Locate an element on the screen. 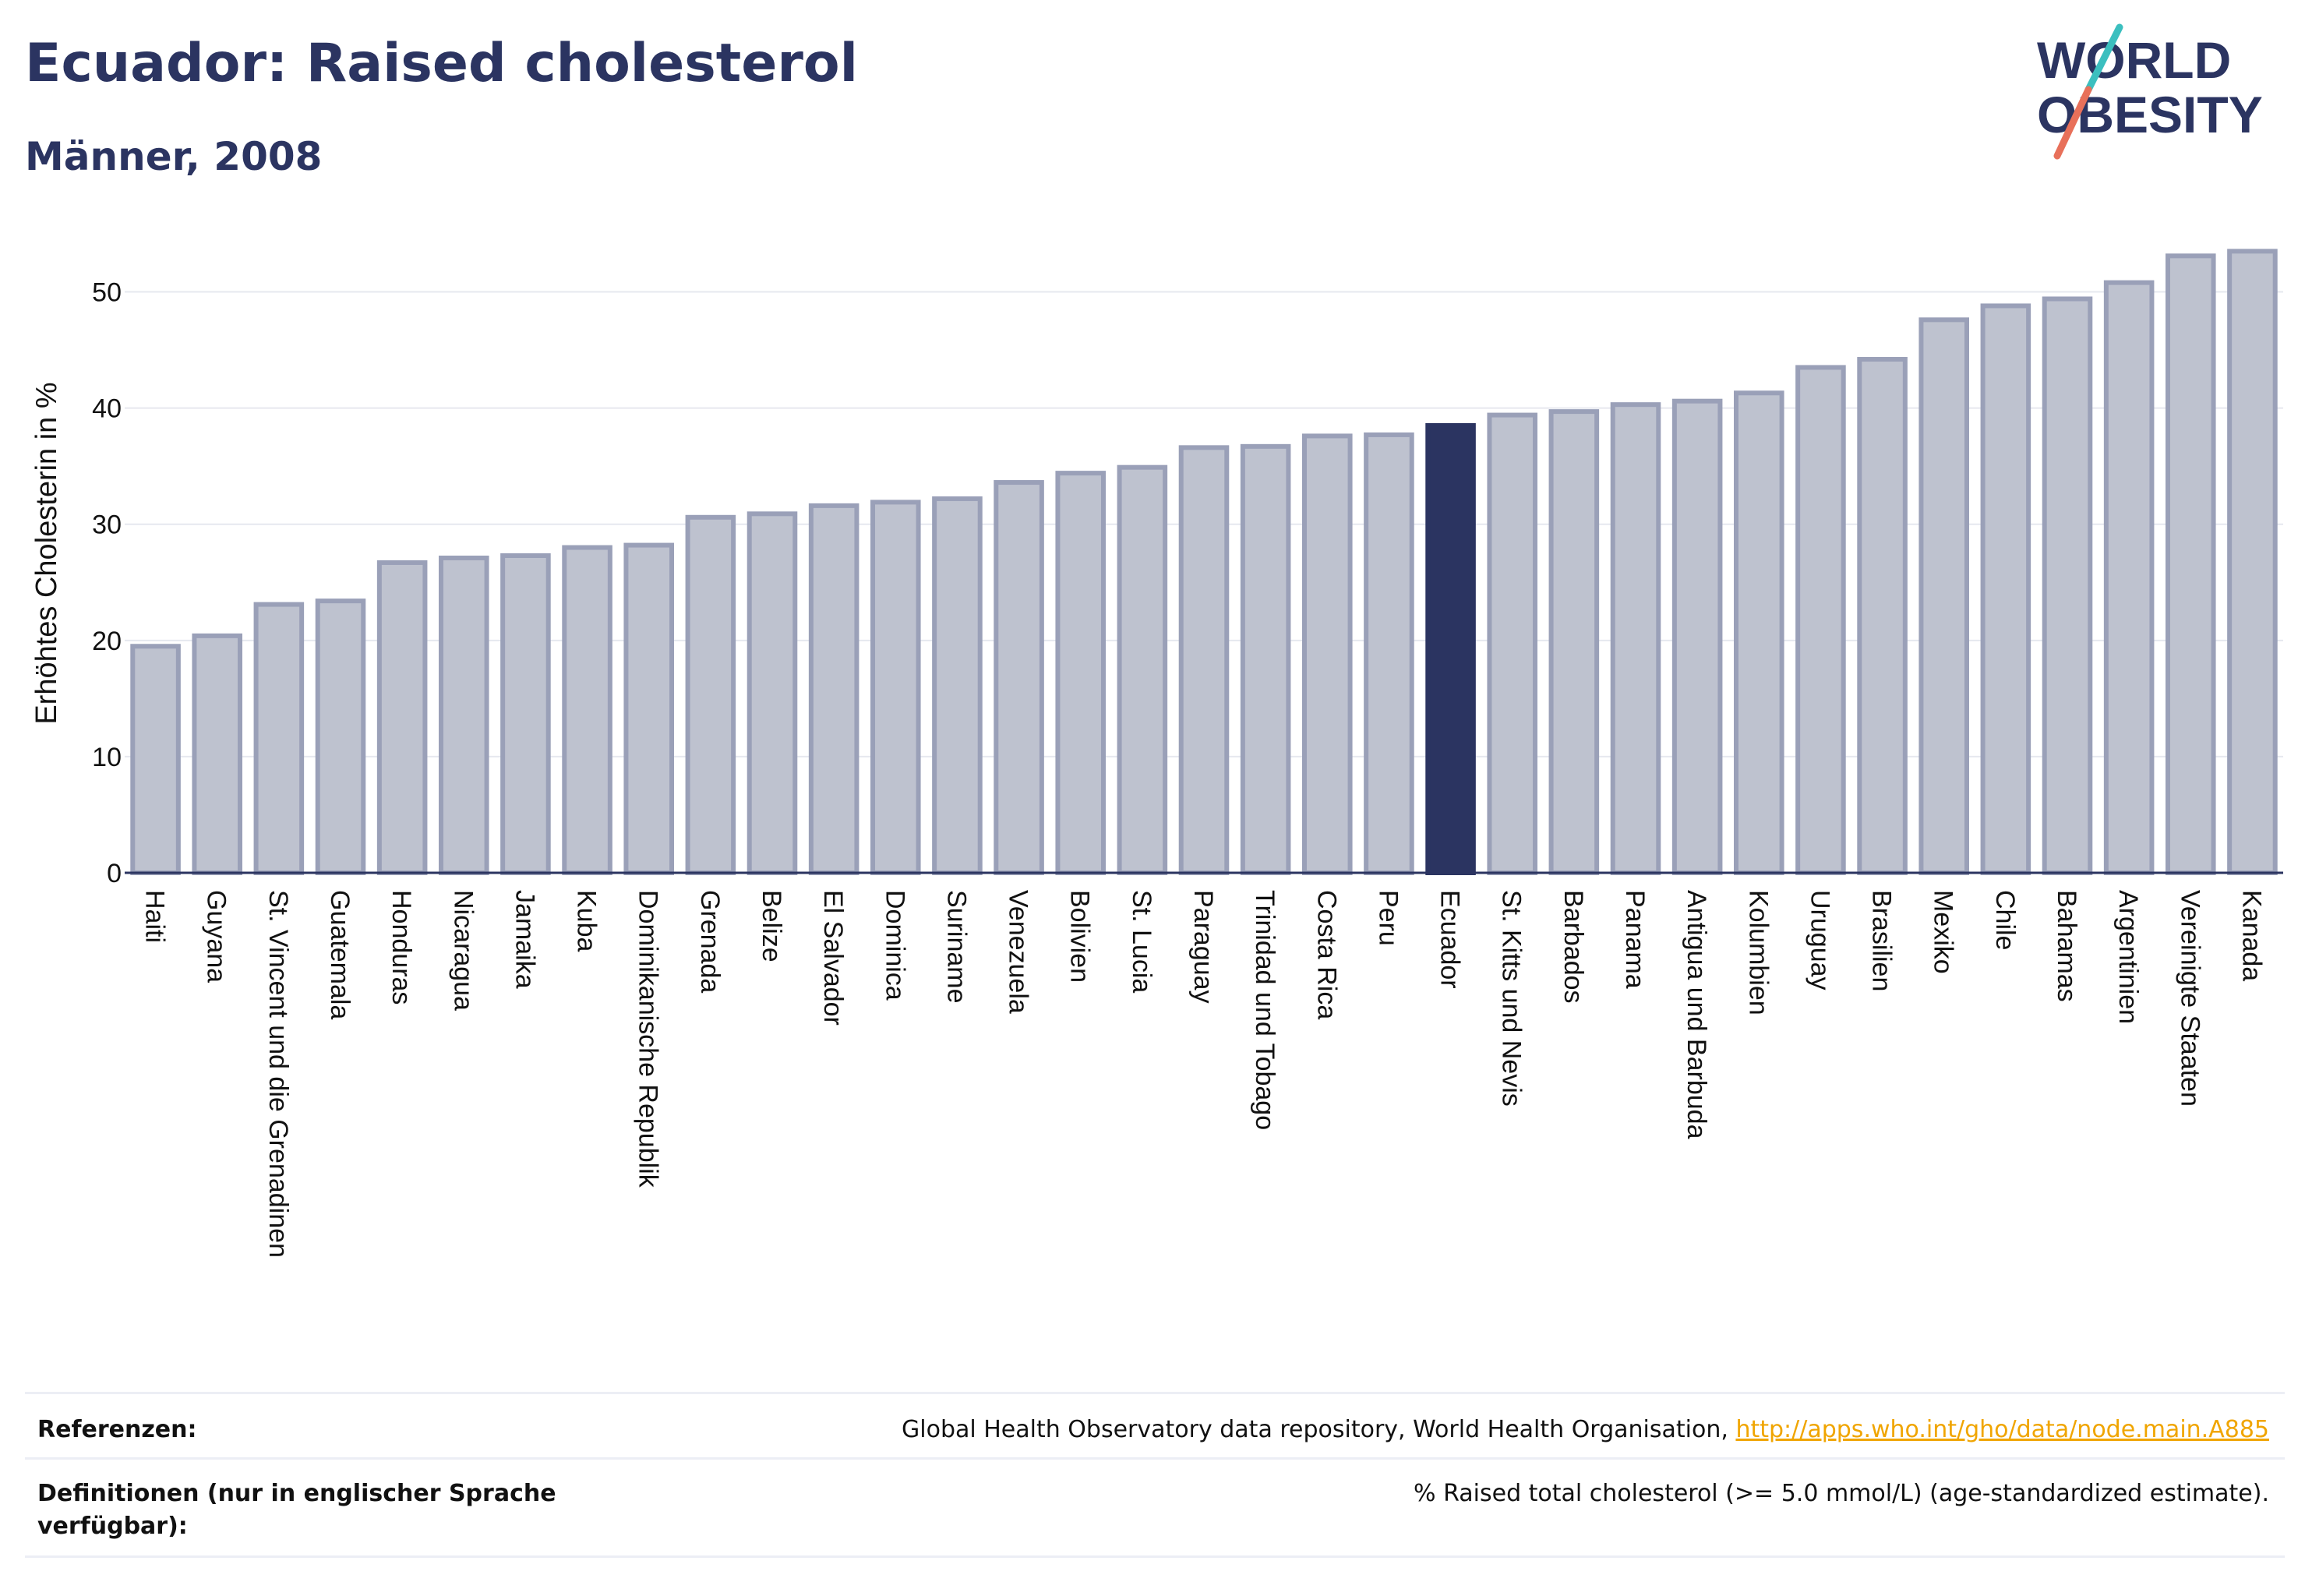 The image size is (2305, 1596). page-subtitle: Männer, 2008 is located at coordinates (174, 156).